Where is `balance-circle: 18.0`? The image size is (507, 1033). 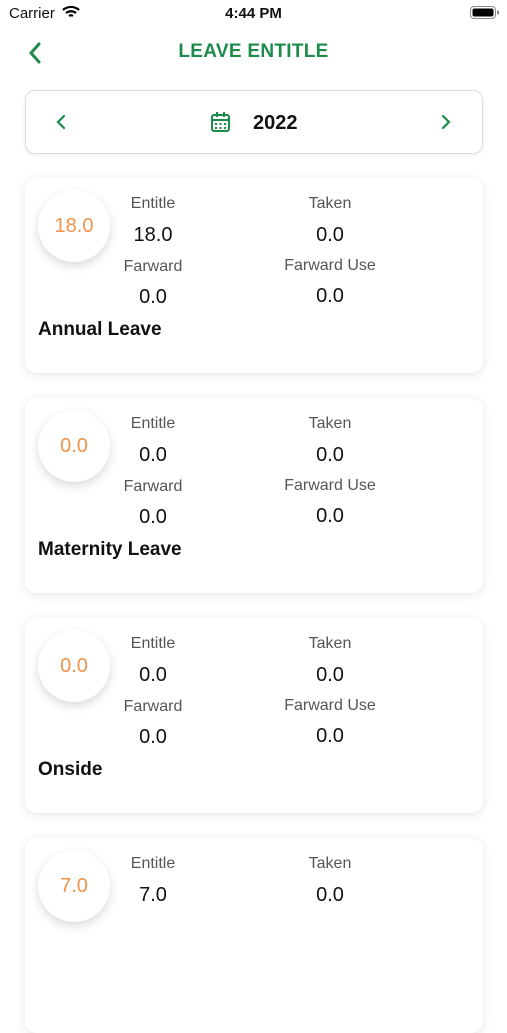
balance-circle: 18.0 is located at coordinates (74, 226).